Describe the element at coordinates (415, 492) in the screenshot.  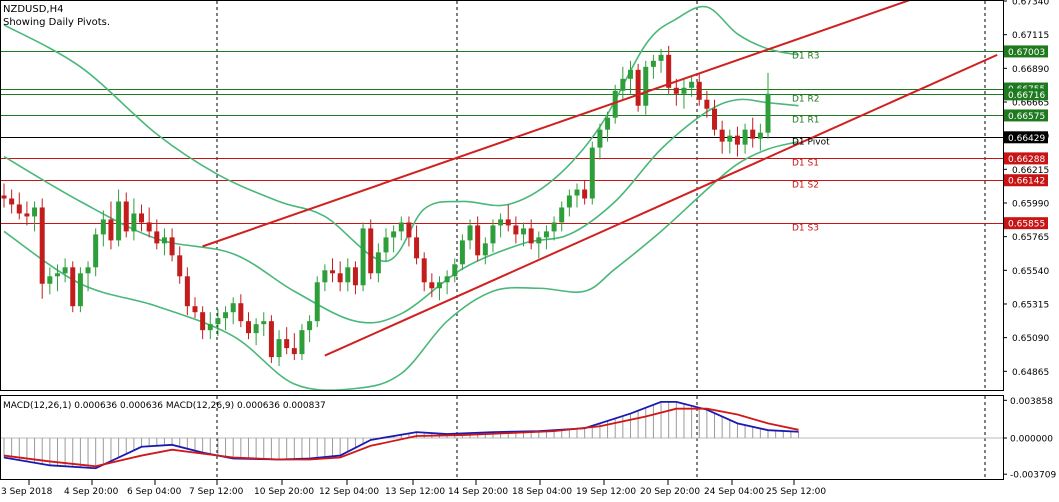
I see `time-tick-label: 13 Sep 12:00` at that location.